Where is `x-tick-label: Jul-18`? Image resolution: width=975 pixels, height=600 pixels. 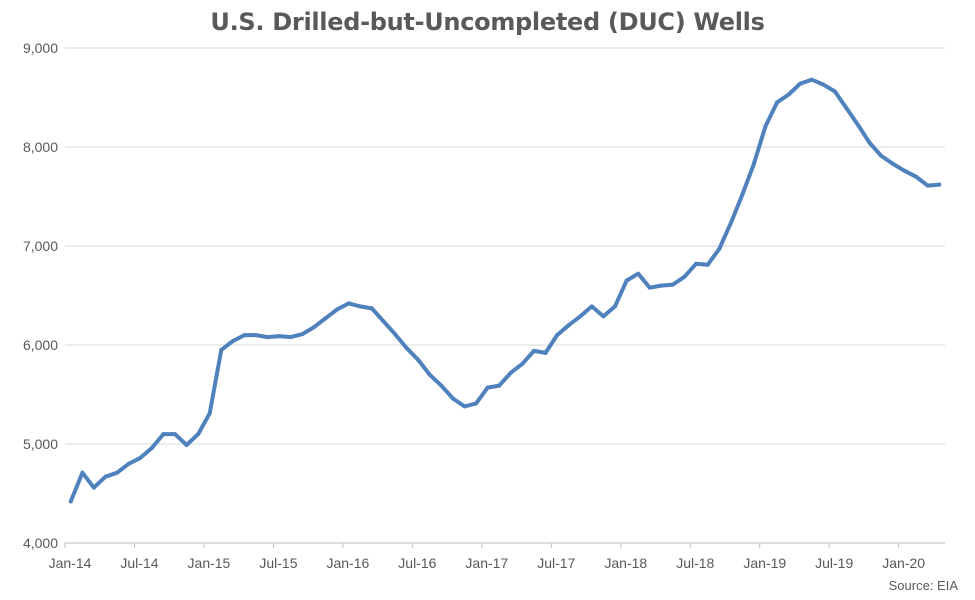
x-tick-label: Jul-18 is located at coordinates (695, 563).